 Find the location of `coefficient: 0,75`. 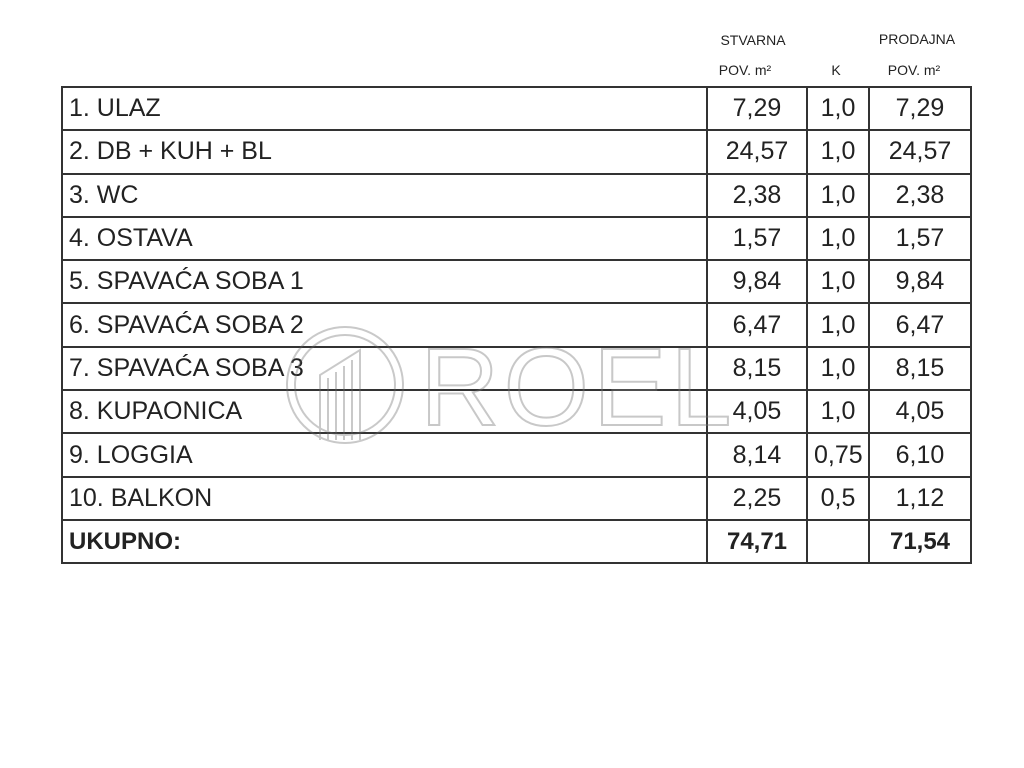

coefficient: 0,75 is located at coordinates (838, 455).